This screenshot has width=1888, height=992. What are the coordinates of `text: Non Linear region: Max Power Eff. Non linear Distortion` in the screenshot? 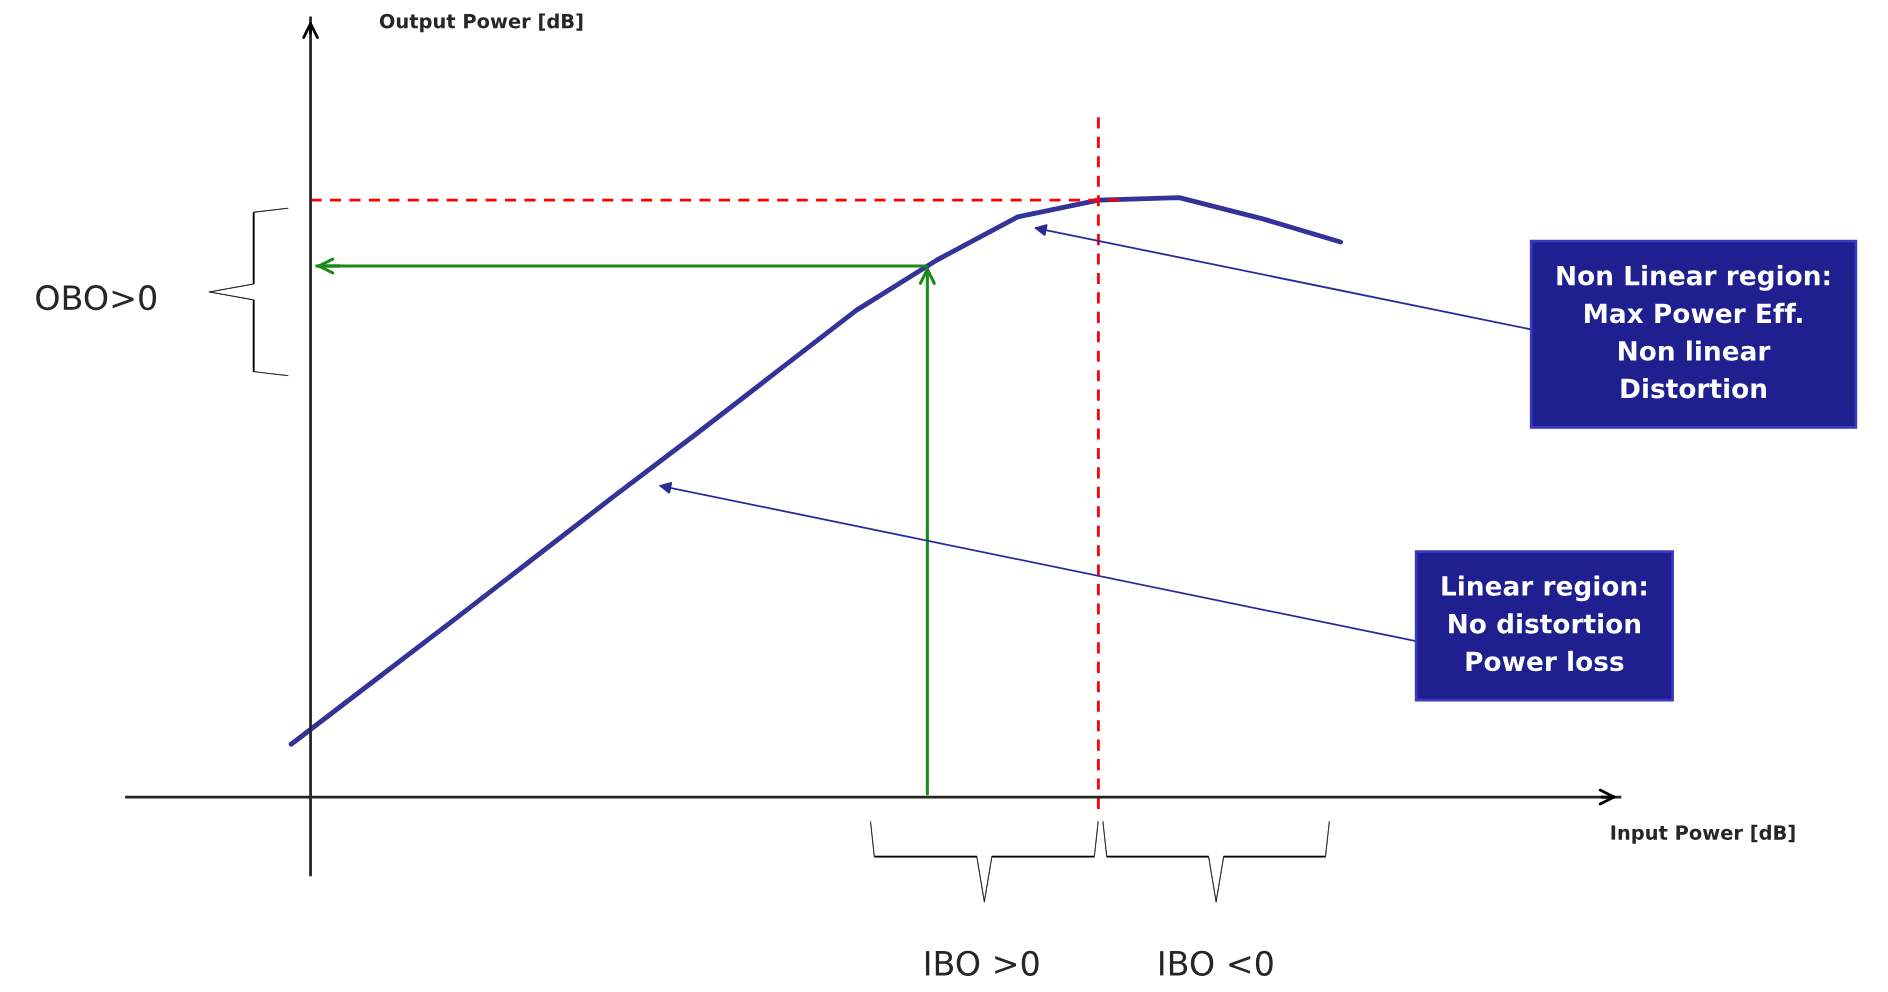 It's located at (1693, 332).